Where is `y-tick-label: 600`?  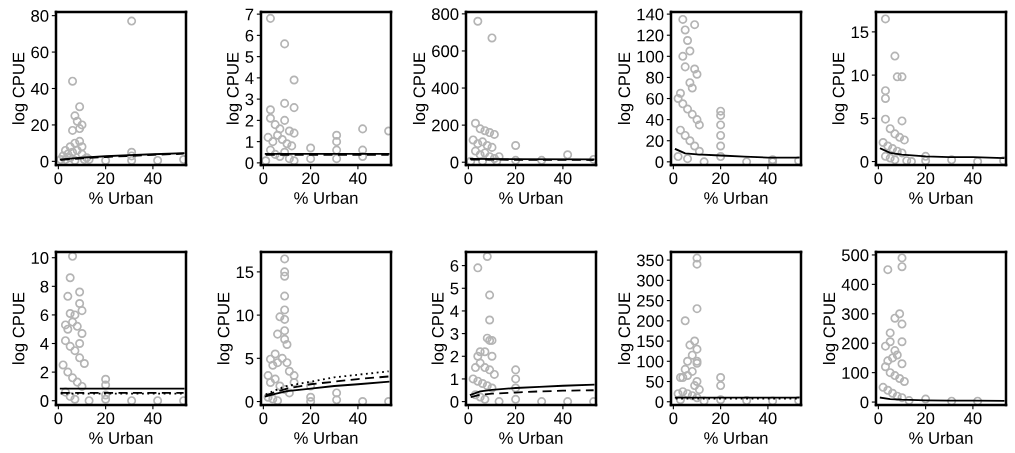
y-tick-label: 600 is located at coordinates (445, 51).